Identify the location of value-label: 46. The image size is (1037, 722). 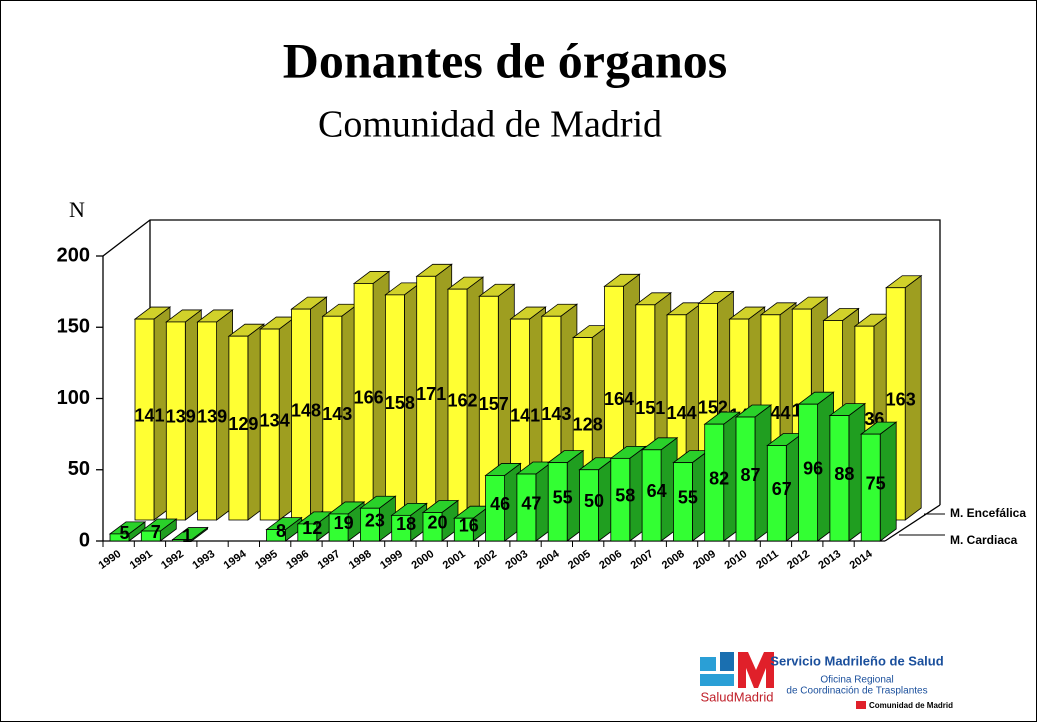
(500, 504).